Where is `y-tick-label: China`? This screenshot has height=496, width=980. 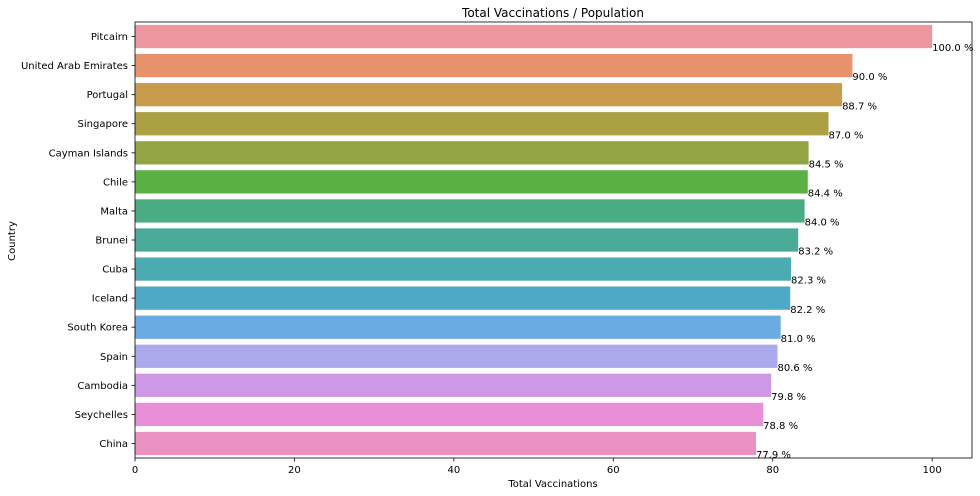
y-tick-label: China is located at coordinates (113, 444).